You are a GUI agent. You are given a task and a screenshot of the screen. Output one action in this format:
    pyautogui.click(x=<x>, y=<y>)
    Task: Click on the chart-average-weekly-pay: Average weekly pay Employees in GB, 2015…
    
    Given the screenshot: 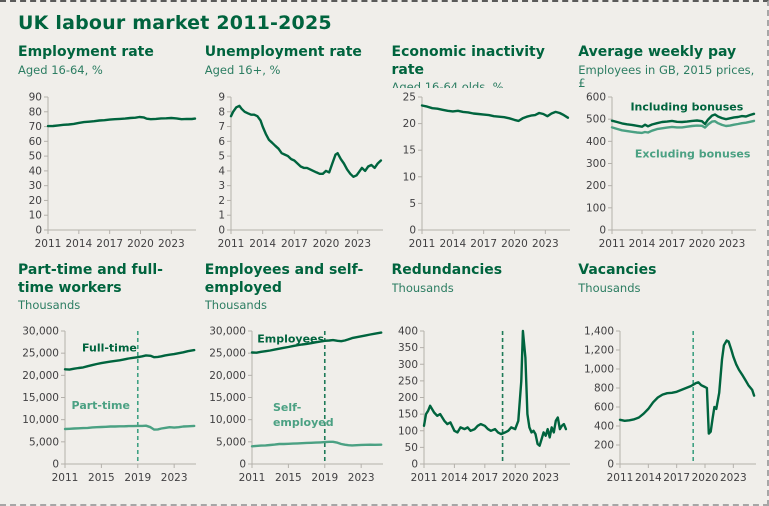 What is the action you would take?
    pyautogui.click(x=667, y=149)
    